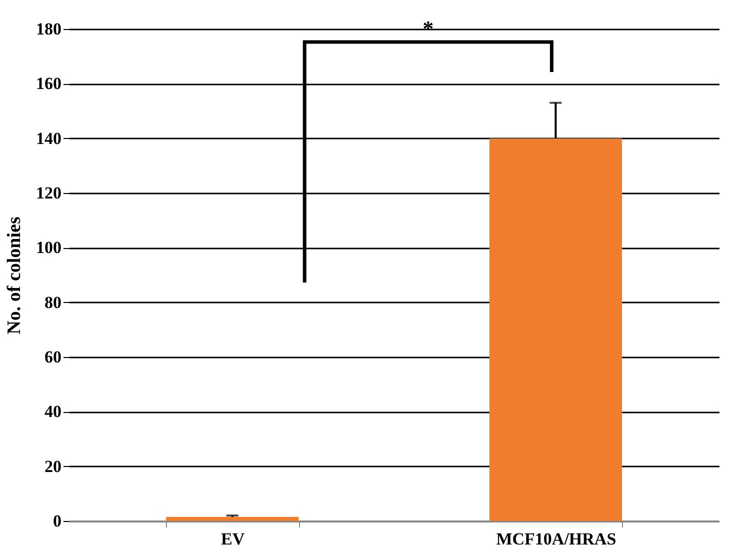 The width and height of the screenshot is (748, 552). I want to click on y-tick-label: 0, so click(57, 521).